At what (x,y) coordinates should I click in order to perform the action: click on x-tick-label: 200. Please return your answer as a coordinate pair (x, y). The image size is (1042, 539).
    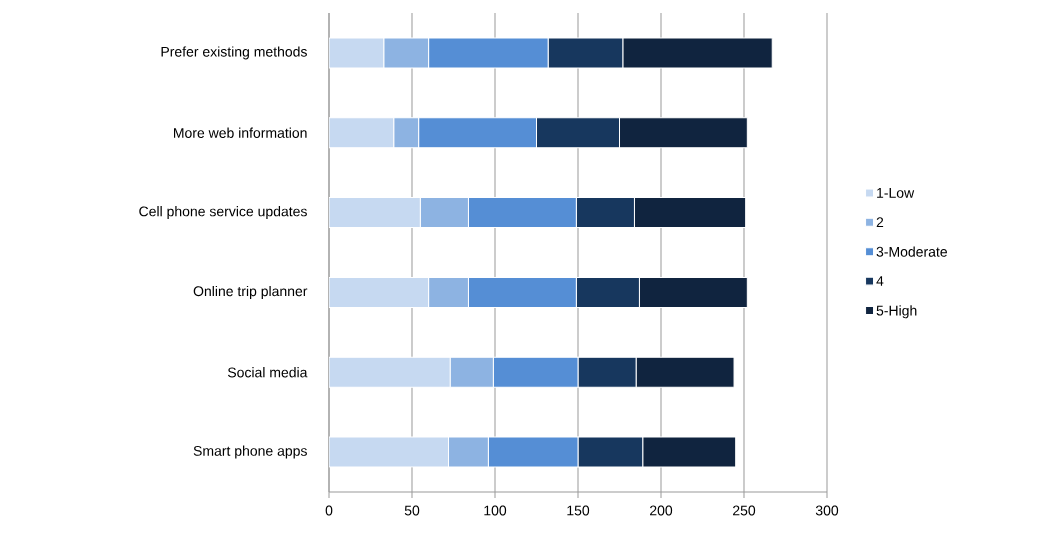
    Looking at the image, I should click on (661, 510).